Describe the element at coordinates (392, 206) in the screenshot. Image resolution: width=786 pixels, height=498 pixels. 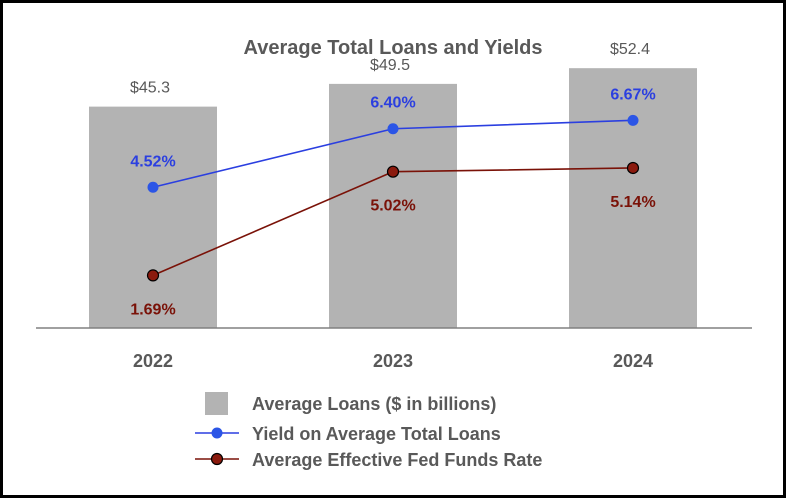
I see `data-label-fed-funds: 5.02%` at that location.